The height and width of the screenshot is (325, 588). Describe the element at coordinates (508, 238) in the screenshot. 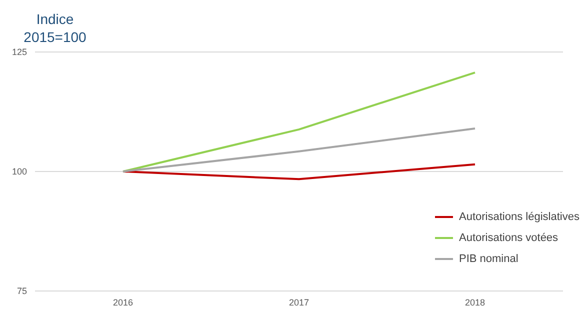

I see `legend-label: Autorisations votées` at that location.